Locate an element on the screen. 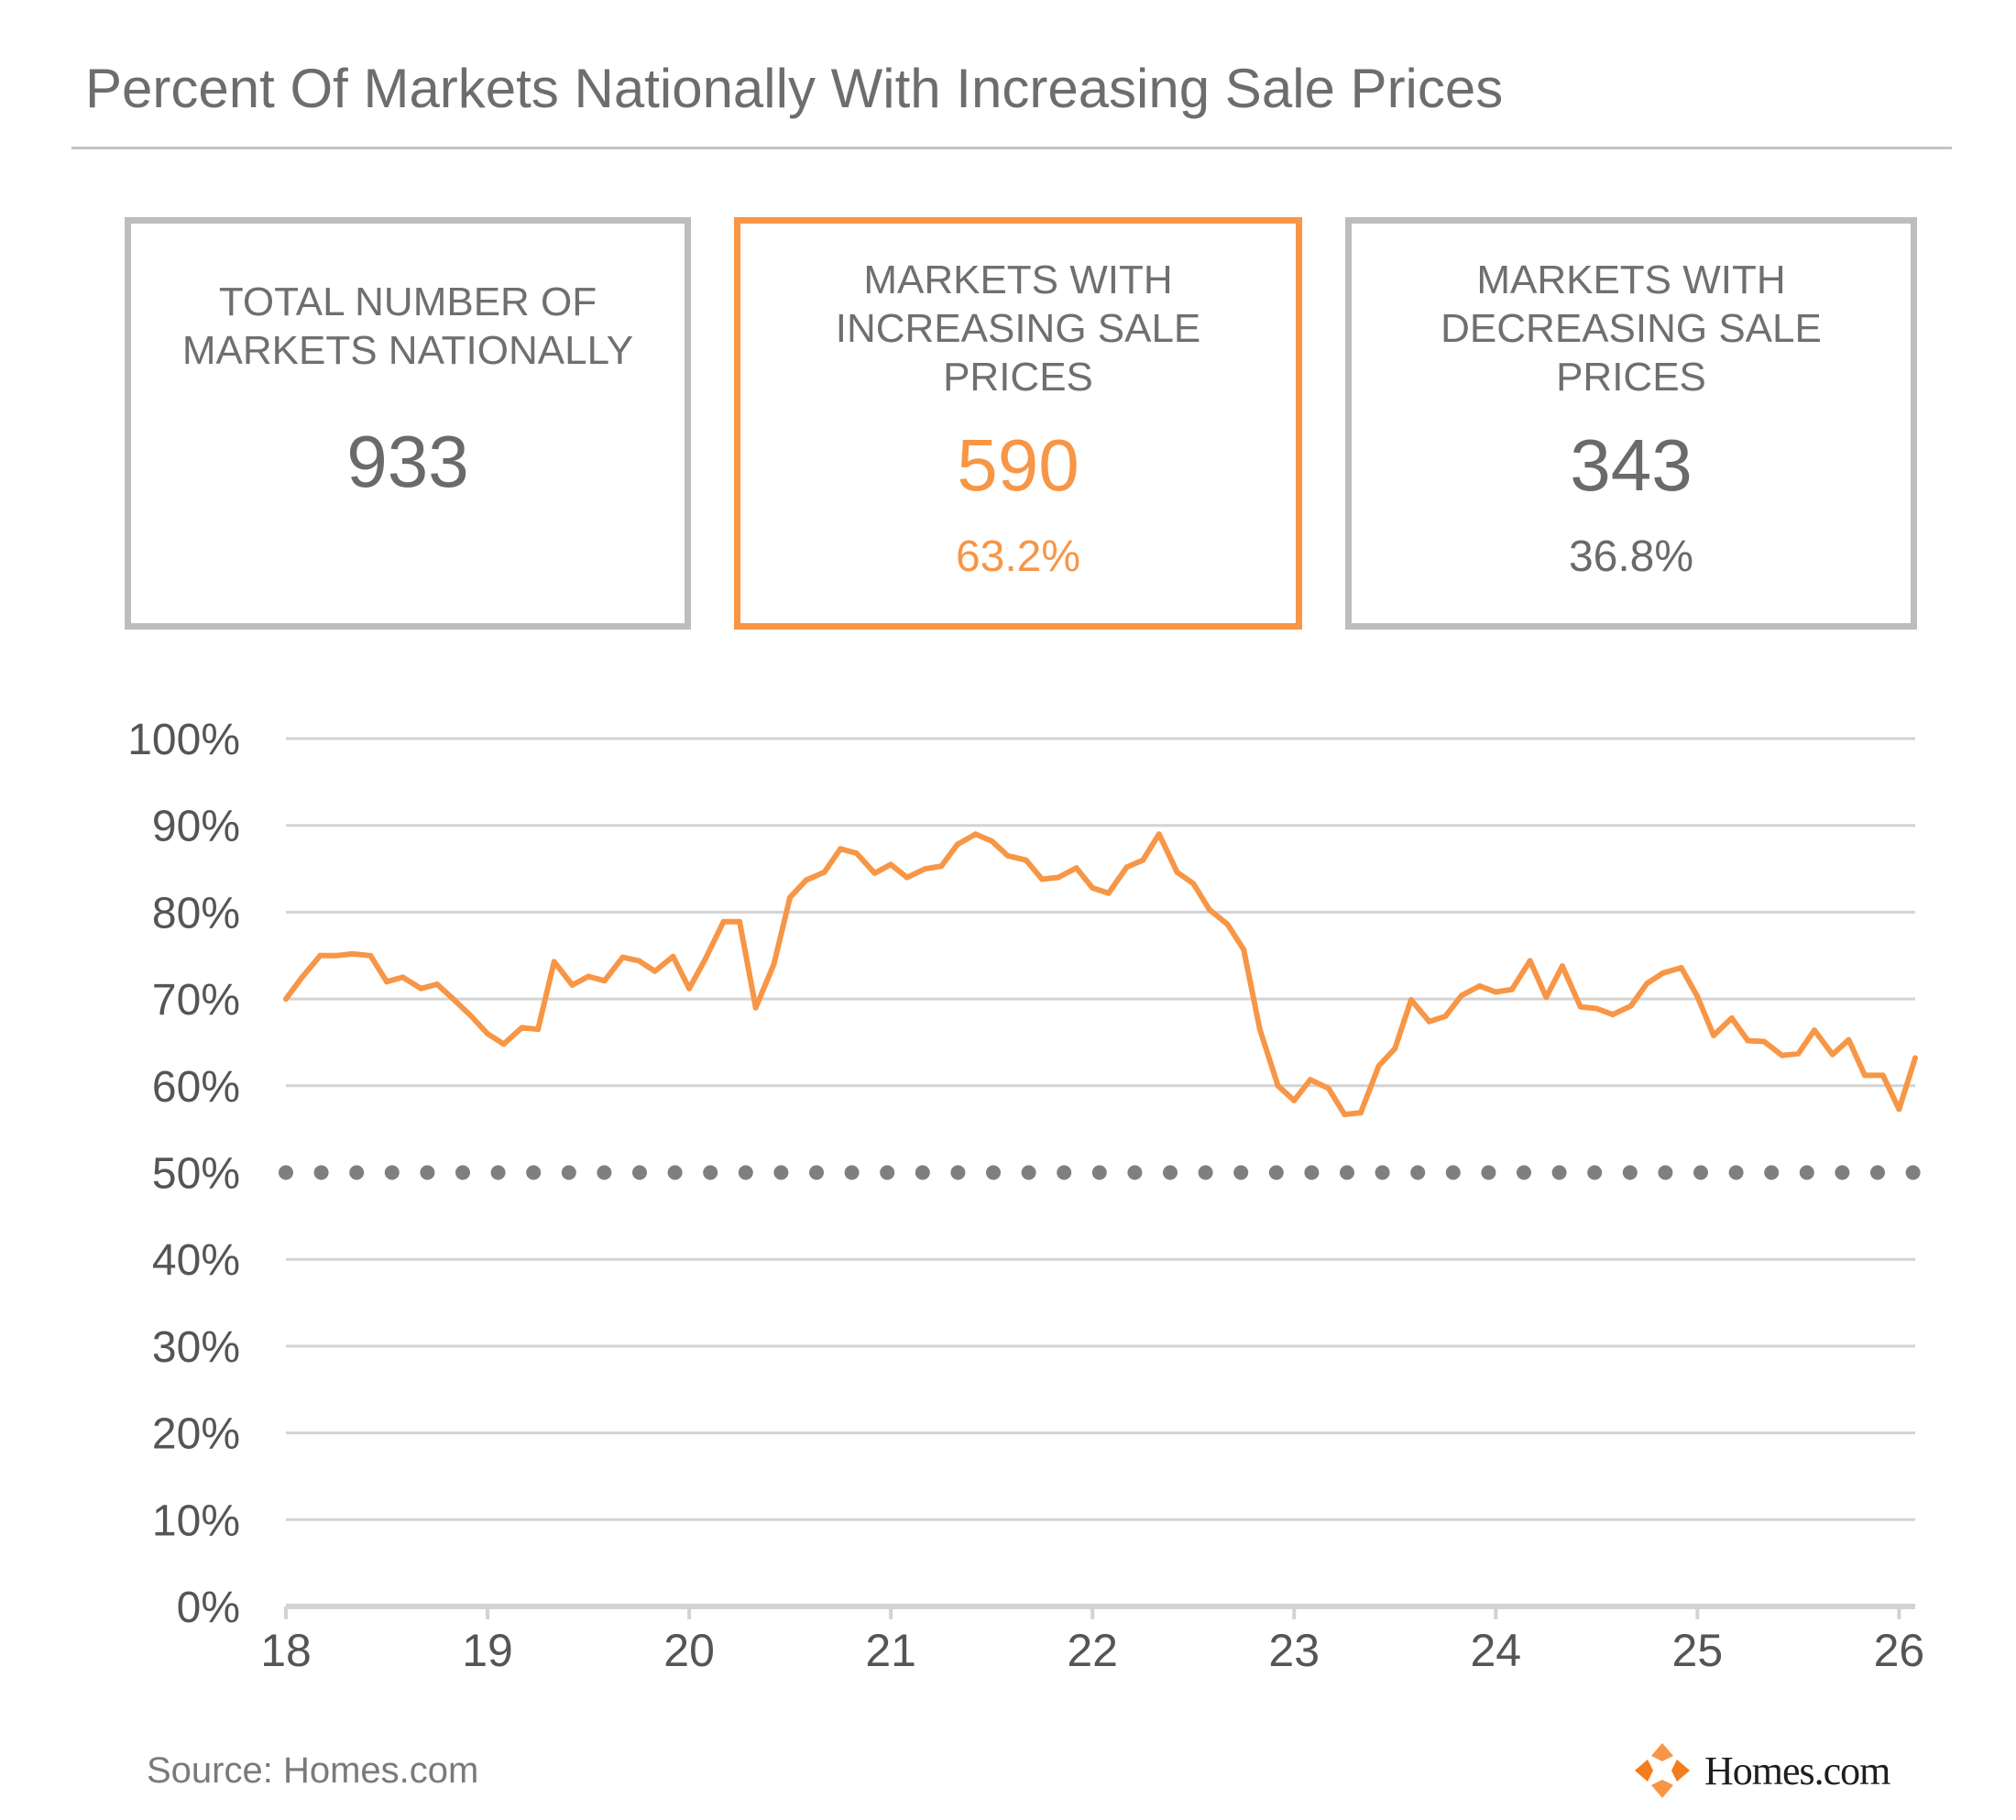 The width and height of the screenshot is (2016, 1820). card-total-value: 933 is located at coordinates (407, 461).